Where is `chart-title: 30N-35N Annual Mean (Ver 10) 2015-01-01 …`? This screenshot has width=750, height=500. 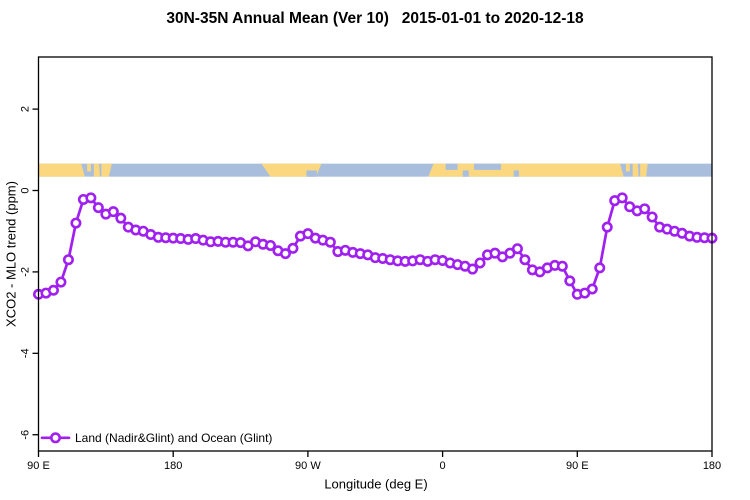 chart-title: 30N-35N Annual Mean (Ver 10) 2015-01-01 … is located at coordinates (375, 18).